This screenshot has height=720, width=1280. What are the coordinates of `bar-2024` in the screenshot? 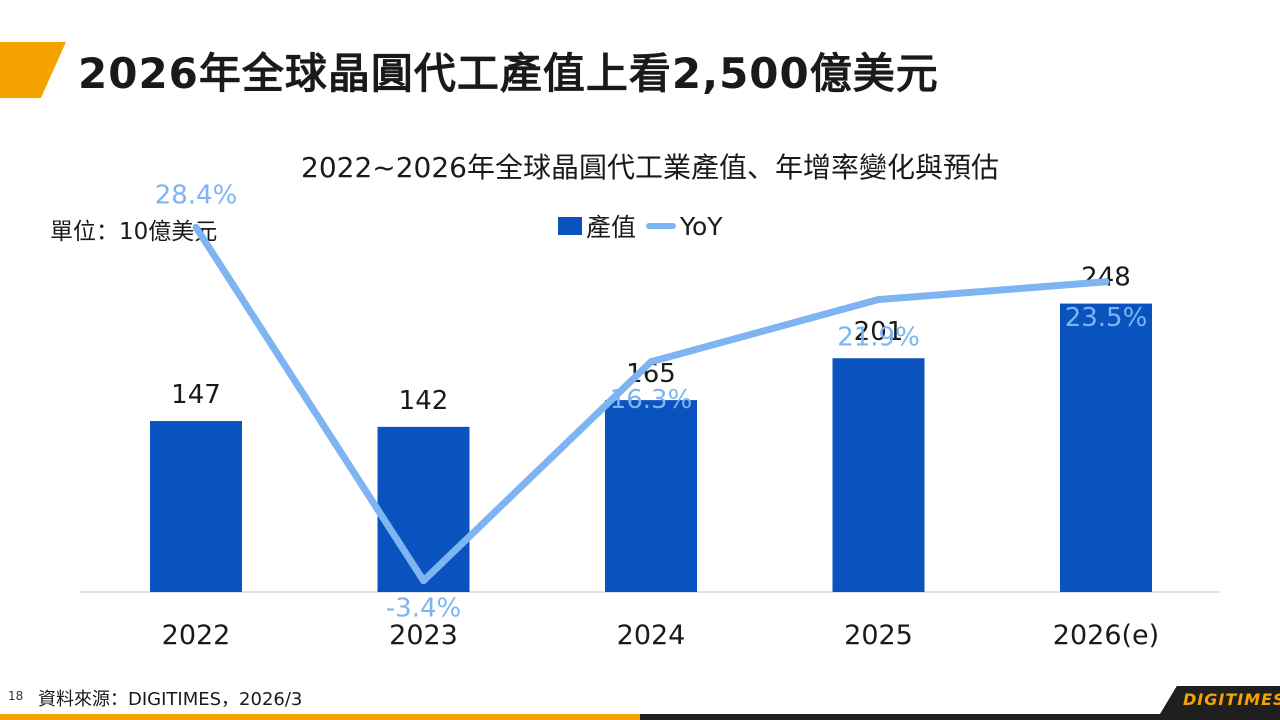 It's located at (651, 496).